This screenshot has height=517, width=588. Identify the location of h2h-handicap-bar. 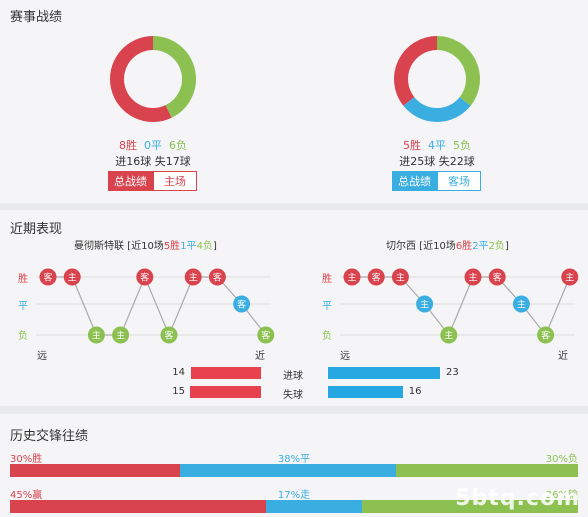
(294, 506).